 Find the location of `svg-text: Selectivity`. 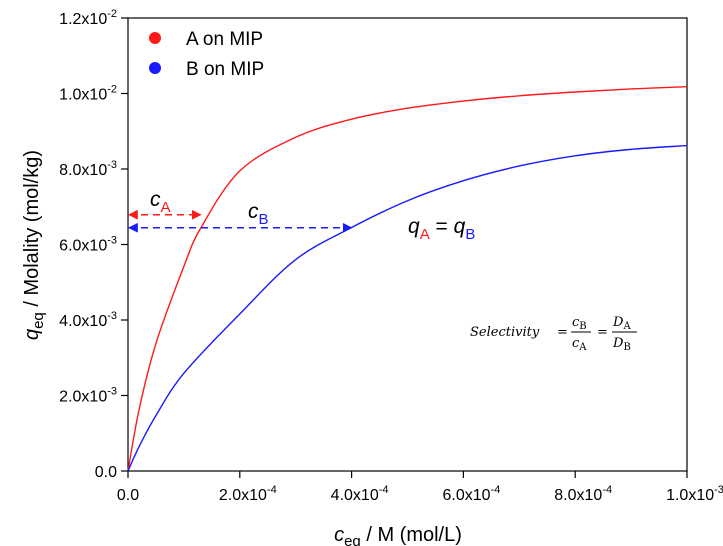

svg-text: Selectivity is located at coordinates (505, 332).